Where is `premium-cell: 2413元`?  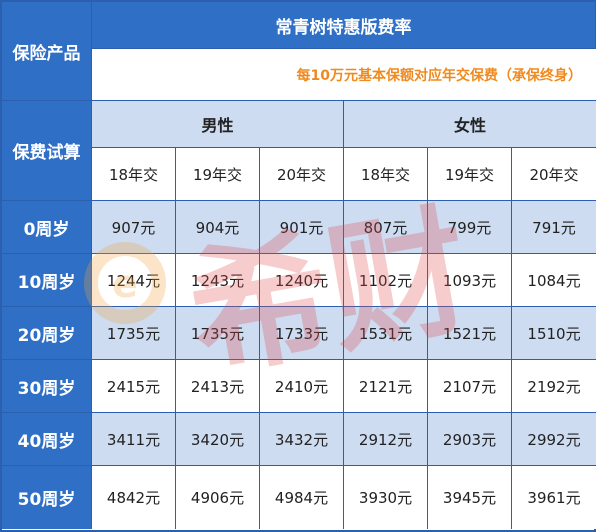 premium-cell: 2413元 is located at coordinates (218, 386).